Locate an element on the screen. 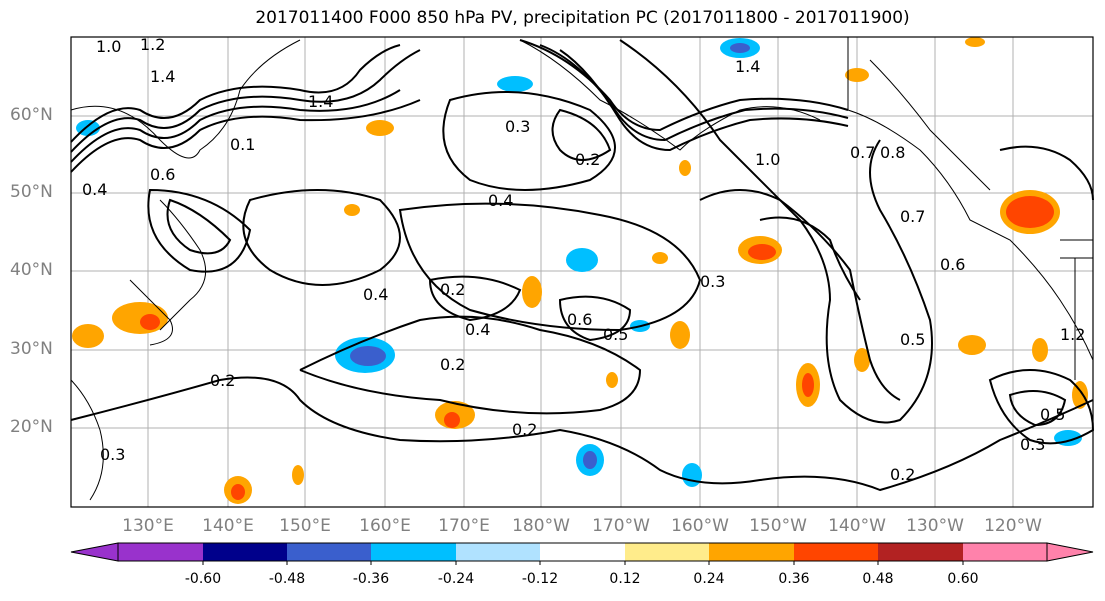 This screenshot has width=1105, height=601. lat-label: 40°N is located at coordinates (31, 270).